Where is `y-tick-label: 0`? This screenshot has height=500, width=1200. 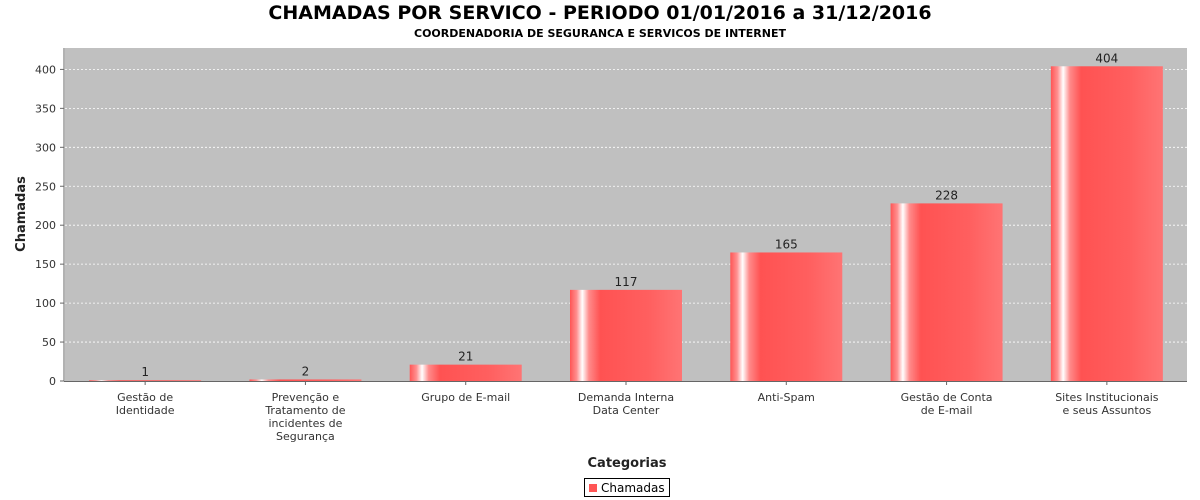 y-tick-label: 0 is located at coordinates (52, 381).